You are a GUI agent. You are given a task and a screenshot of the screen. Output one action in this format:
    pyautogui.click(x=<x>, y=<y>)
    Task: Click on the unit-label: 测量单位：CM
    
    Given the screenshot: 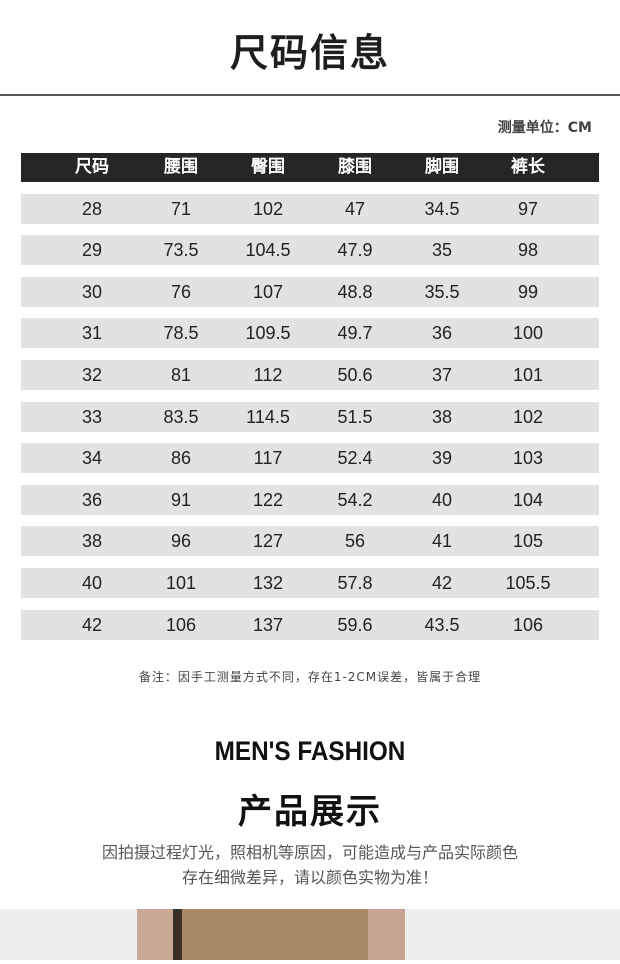 What is the action you would take?
    pyautogui.click(x=544, y=128)
    